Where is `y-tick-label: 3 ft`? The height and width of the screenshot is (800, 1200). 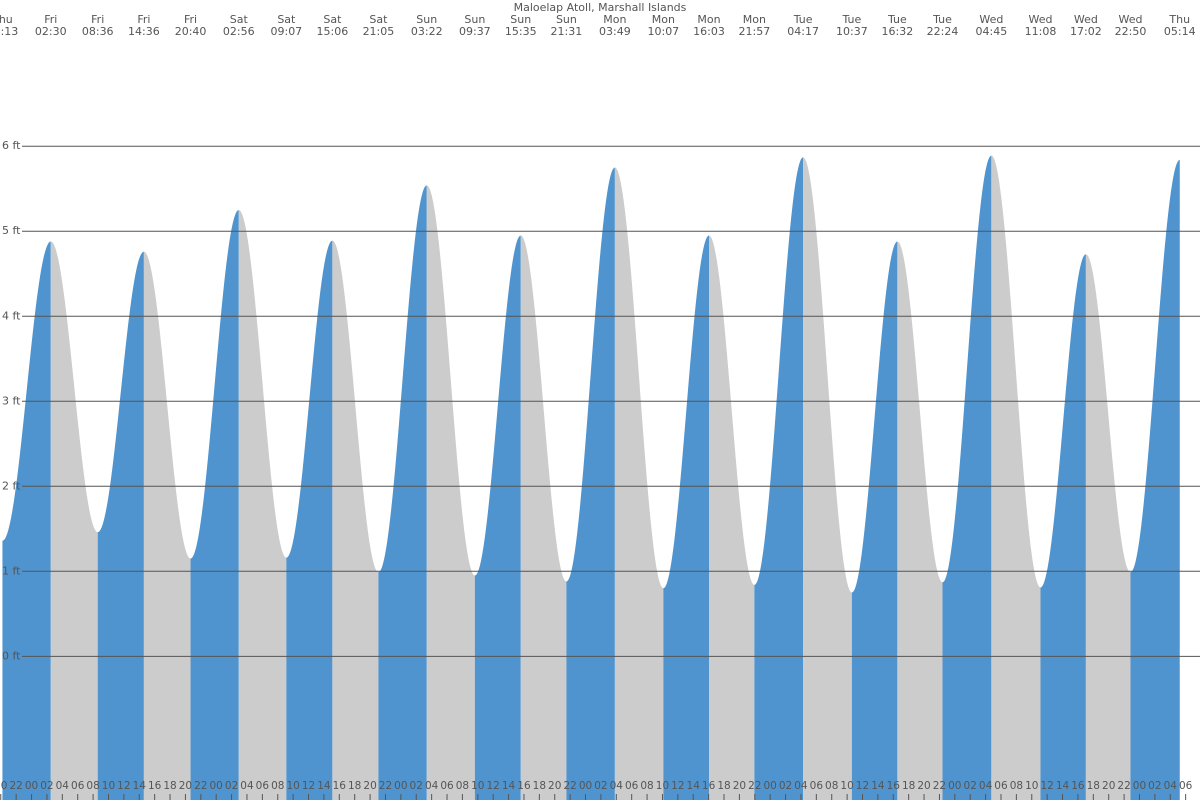
y-tick-label: 3 ft is located at coordinates (11, 400).